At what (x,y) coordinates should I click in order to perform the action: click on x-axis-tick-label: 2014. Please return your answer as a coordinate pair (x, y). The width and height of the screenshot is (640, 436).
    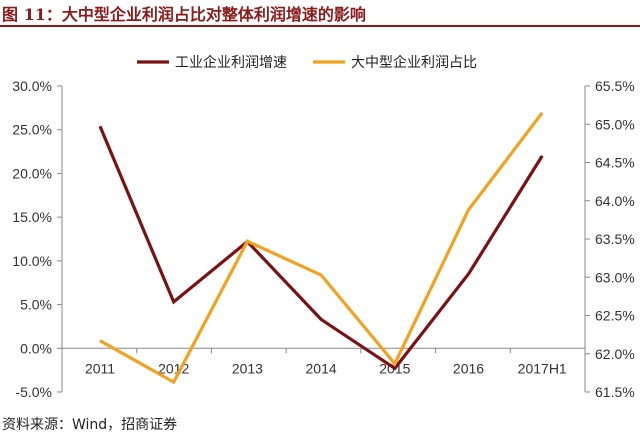
    Looking at the image, I should click on (321, 368).